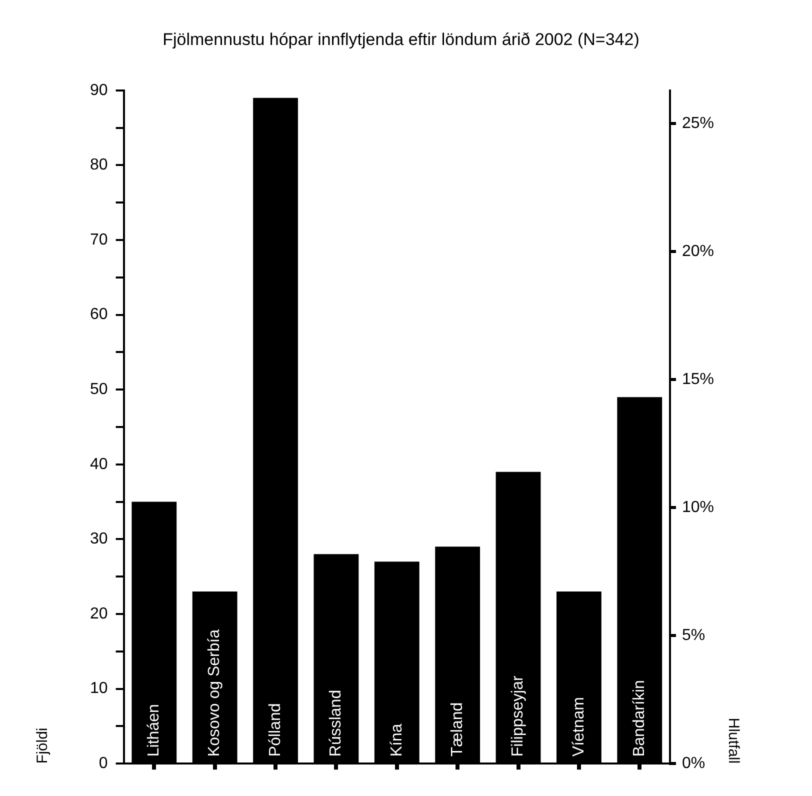 This screenshot has width=812, height=796. Describe the element at coordinates (397, 740) in the screenshot. I see `x-tick-label: Kína` at that location.